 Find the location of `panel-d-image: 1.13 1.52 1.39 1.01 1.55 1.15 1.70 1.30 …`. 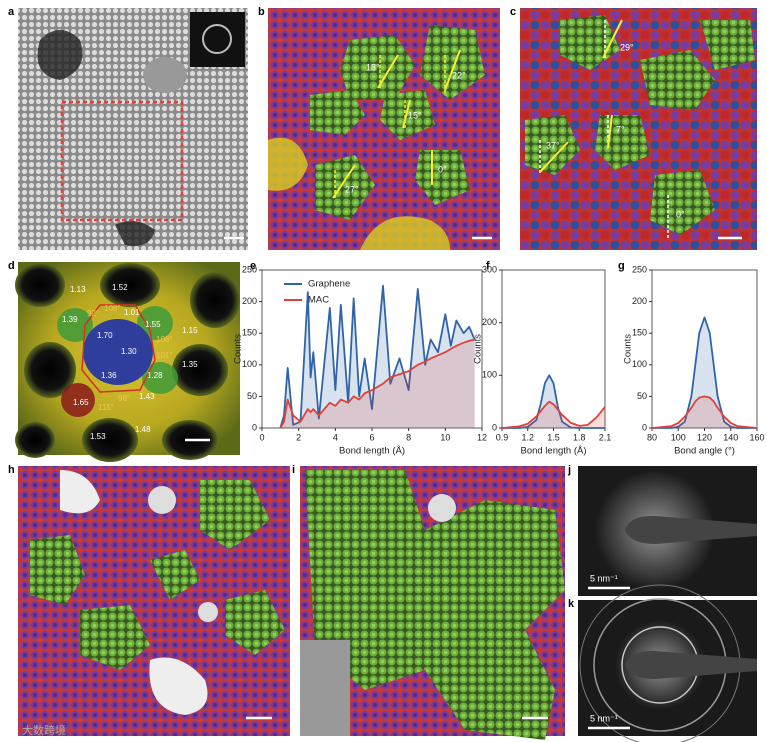

panel-d-image: 1.13 1.52 1.39 1.01 1.55 1.15 1.70 1.30 … is located at coordinates (127, 362).